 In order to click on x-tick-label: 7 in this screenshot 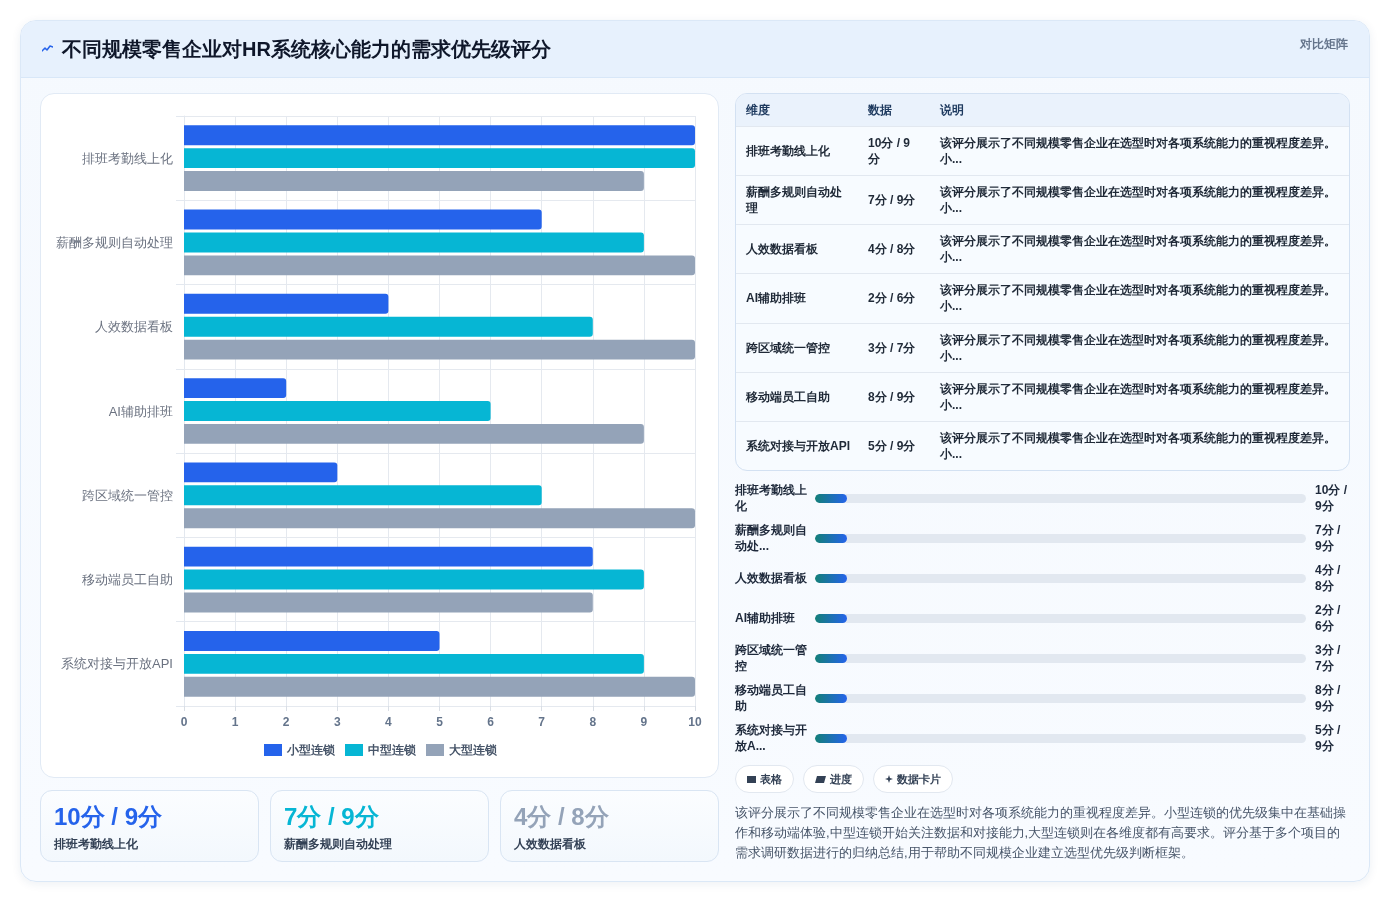, I will do `click(542, 722)`.